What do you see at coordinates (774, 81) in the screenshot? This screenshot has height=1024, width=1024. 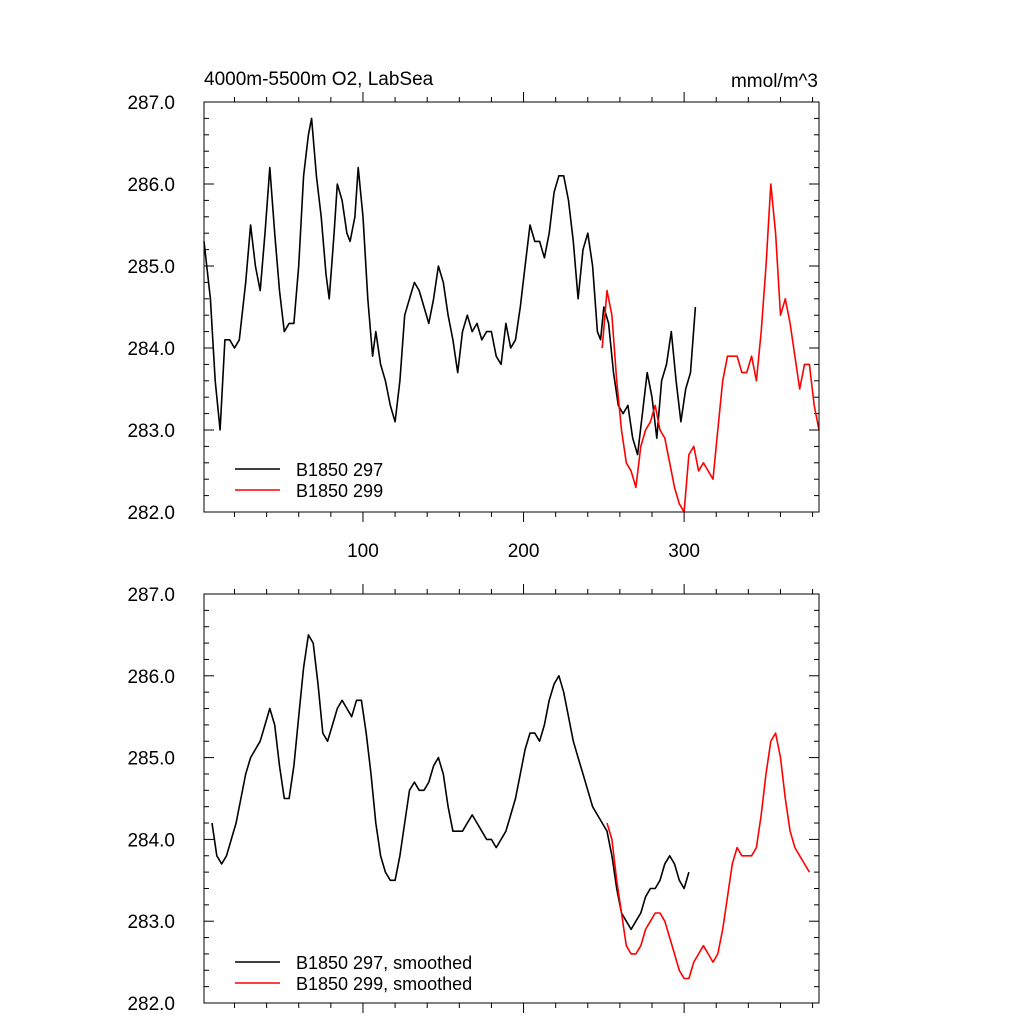 I see `units-label: mmol/m^3` at bounding box center [774, 81].